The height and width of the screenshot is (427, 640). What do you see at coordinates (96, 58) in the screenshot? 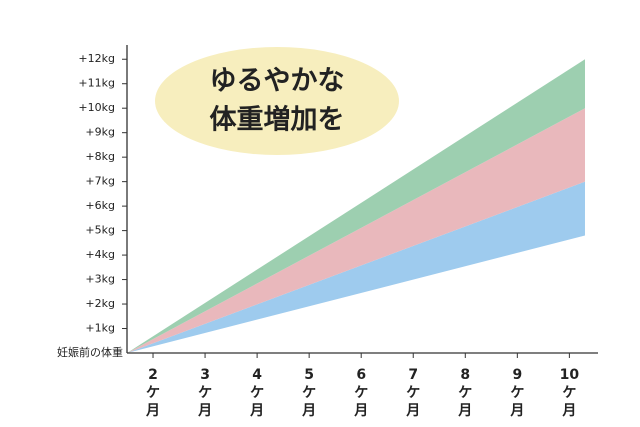
I see `y-tick-label: +12kg` at bounding box center [96, 58].